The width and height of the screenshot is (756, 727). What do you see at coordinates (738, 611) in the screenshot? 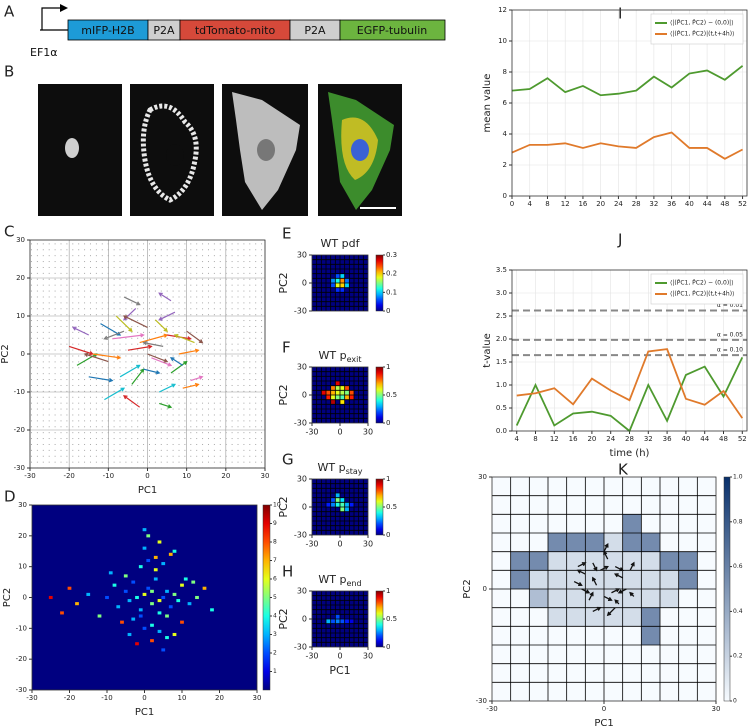
I see `colorbar-tick-label: 0.4` at bounding box center [738, 611].